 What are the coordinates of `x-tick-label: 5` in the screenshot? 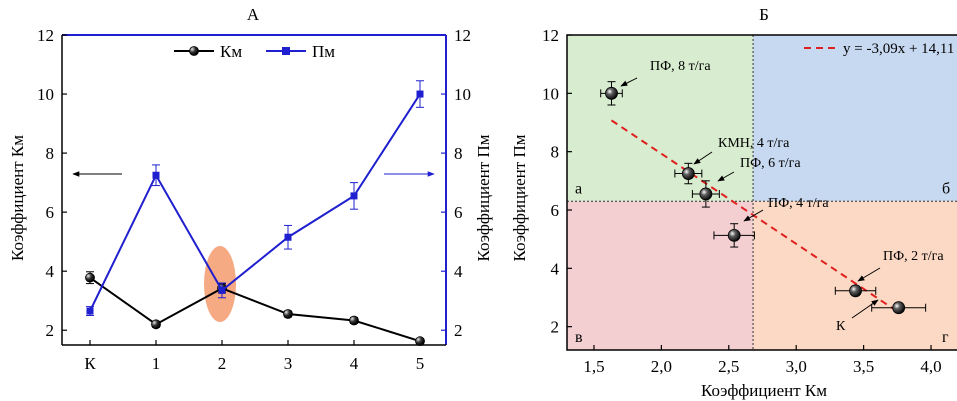 It's located at (420, 363).